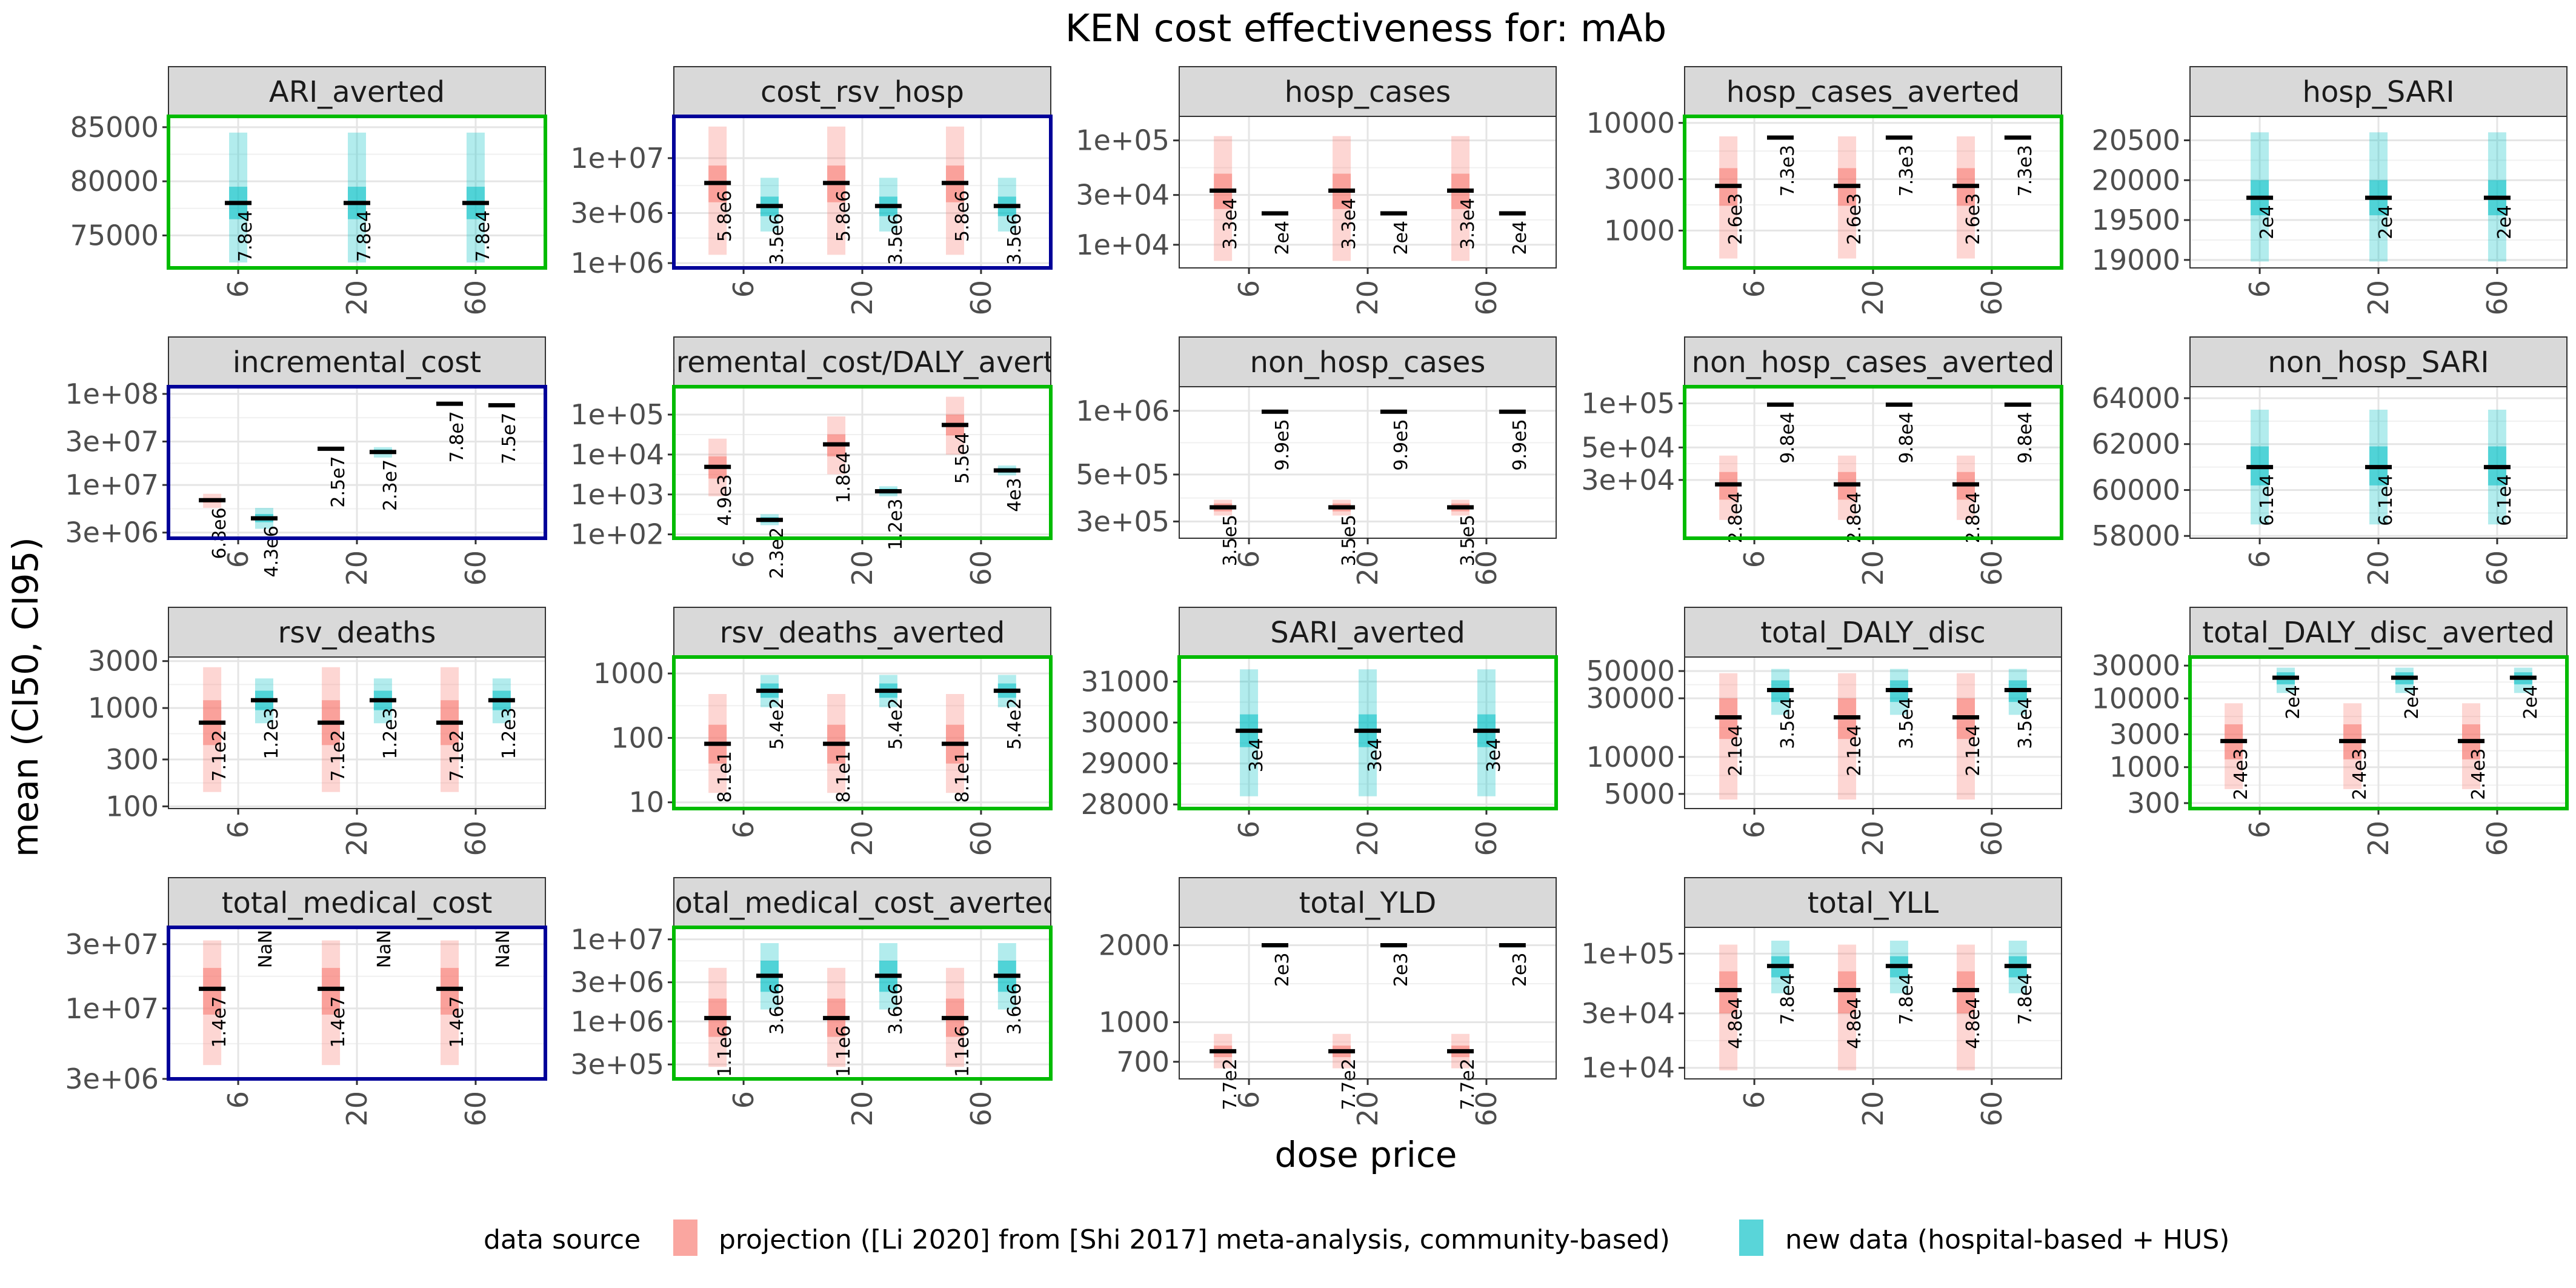  Describe the element at coordinates (896, 524) in the screenshot. I see `data-label: 1.2e3` at that location.